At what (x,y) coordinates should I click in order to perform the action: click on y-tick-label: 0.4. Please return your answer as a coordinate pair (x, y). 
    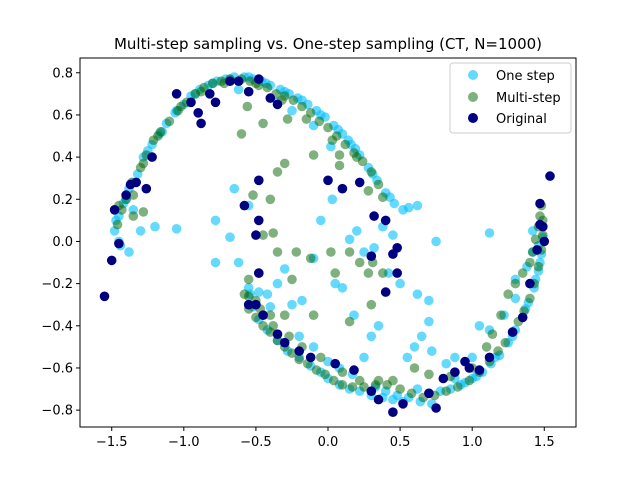
    Looking at the image, I should click on (62, 158).